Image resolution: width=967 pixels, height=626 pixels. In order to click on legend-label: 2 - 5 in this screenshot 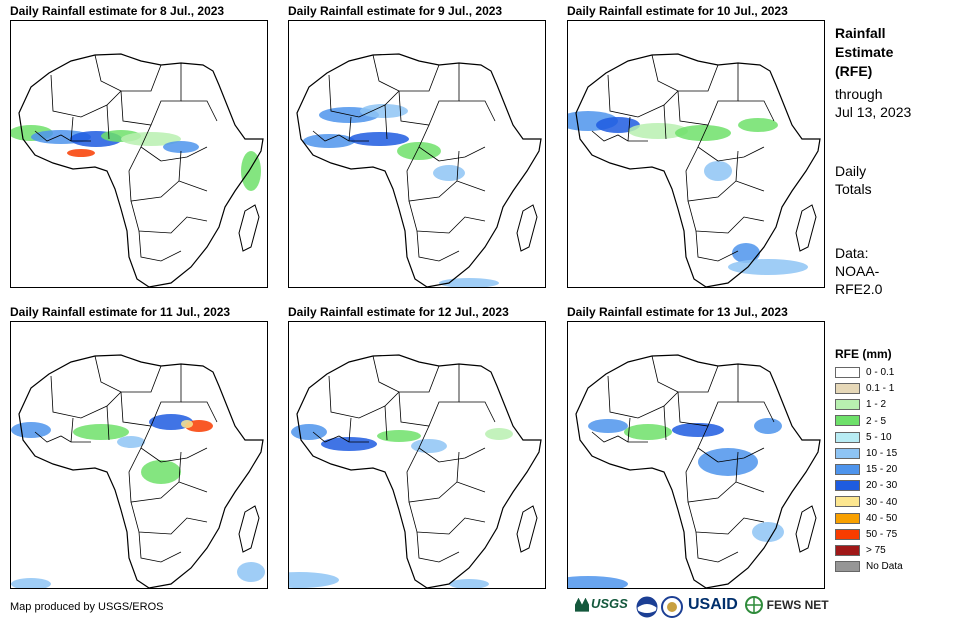, I will do `click(876, 421)`.